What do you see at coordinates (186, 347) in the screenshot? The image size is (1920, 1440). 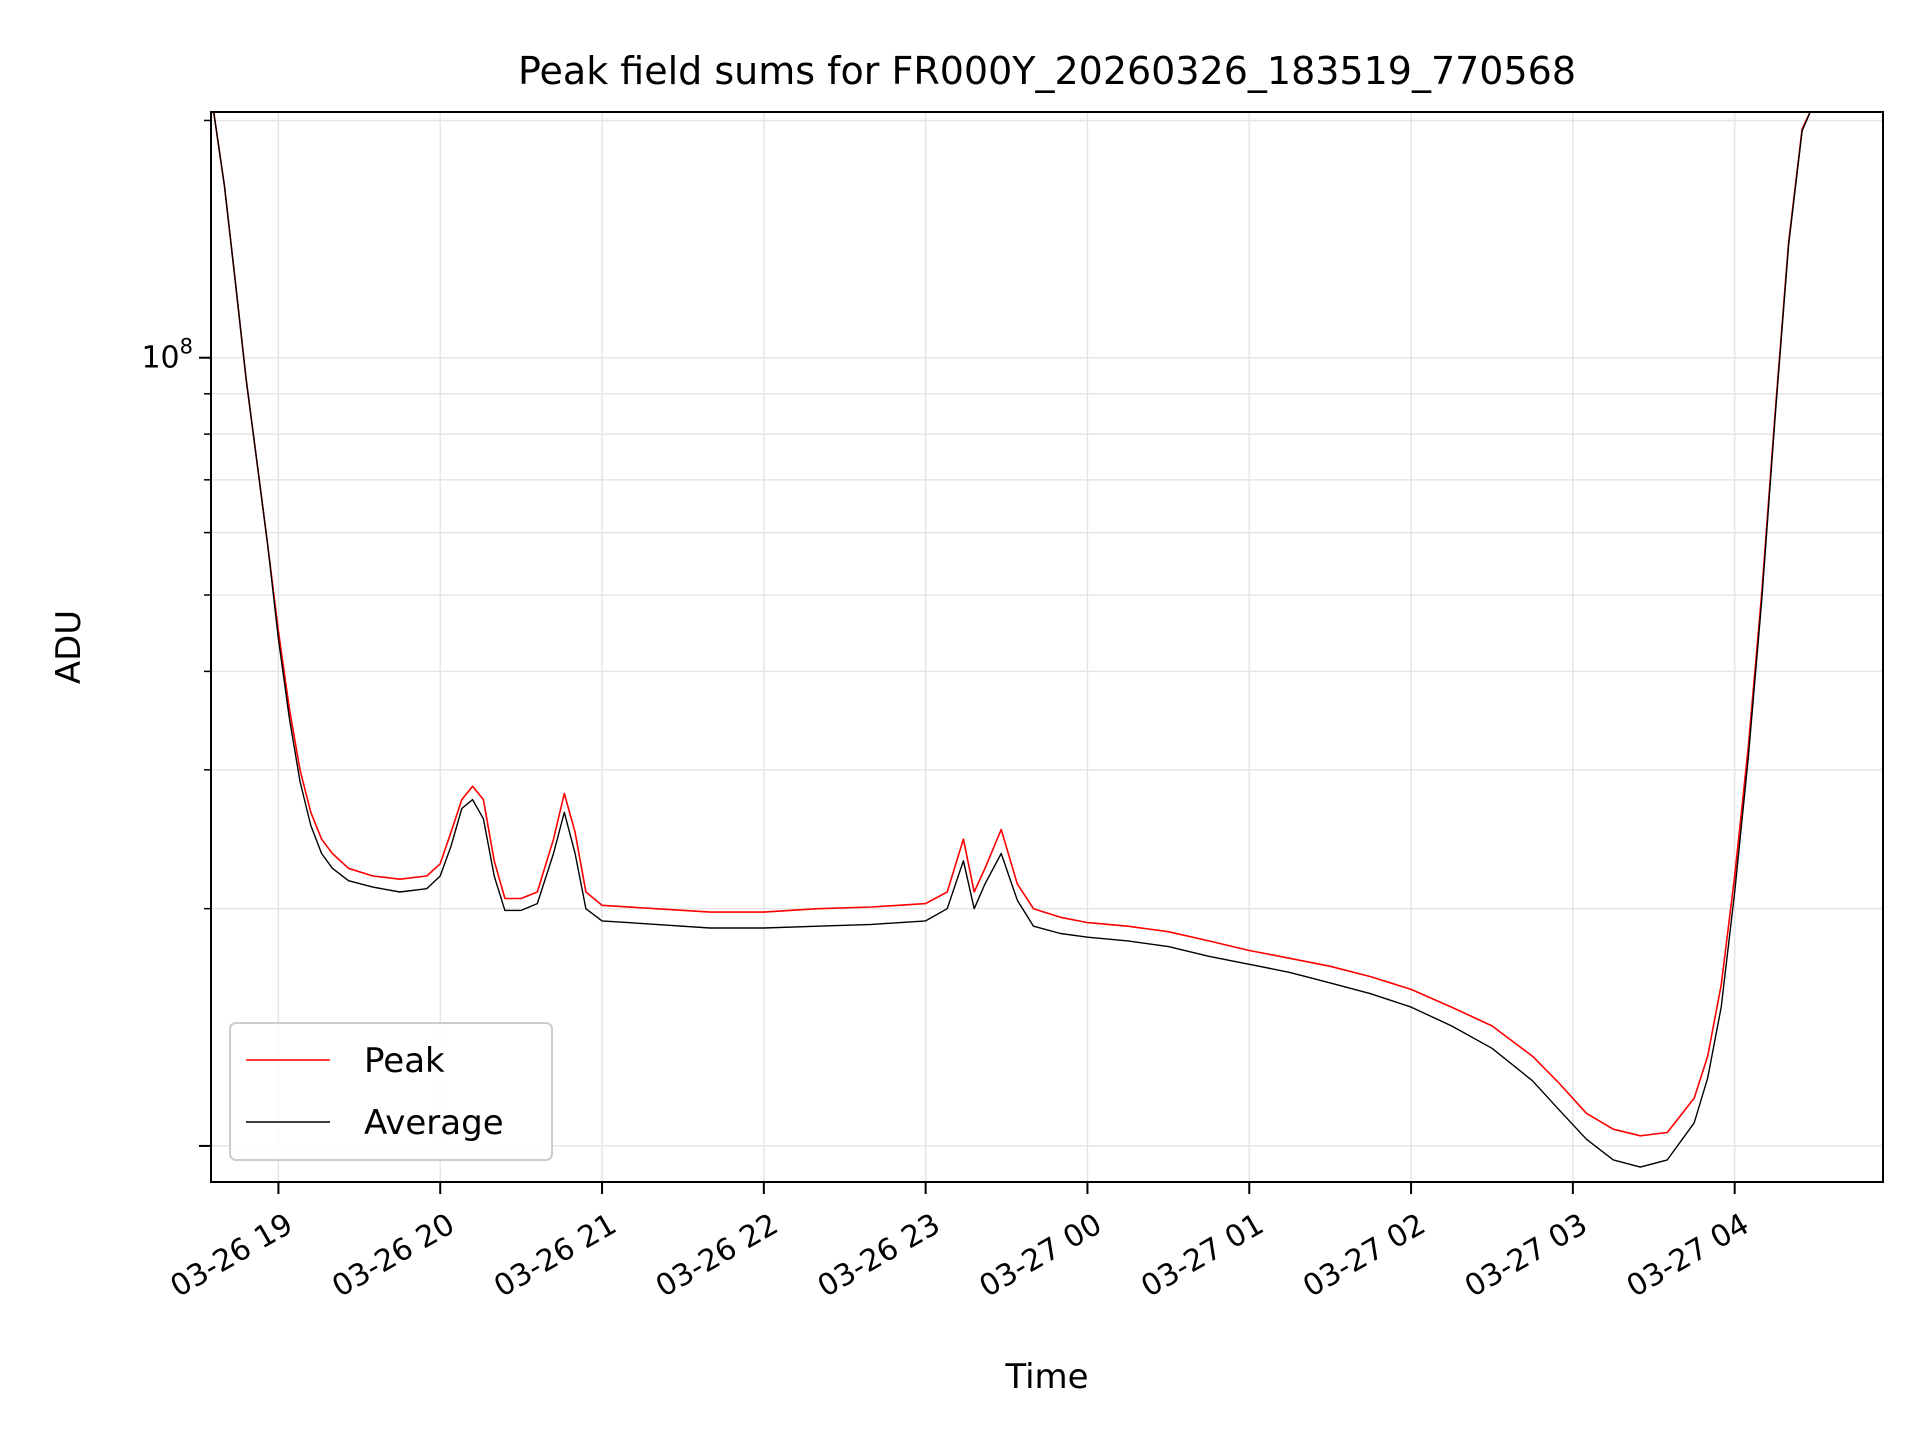 I see `y-tick-exponent: 8` at bounding box center [186, 347].